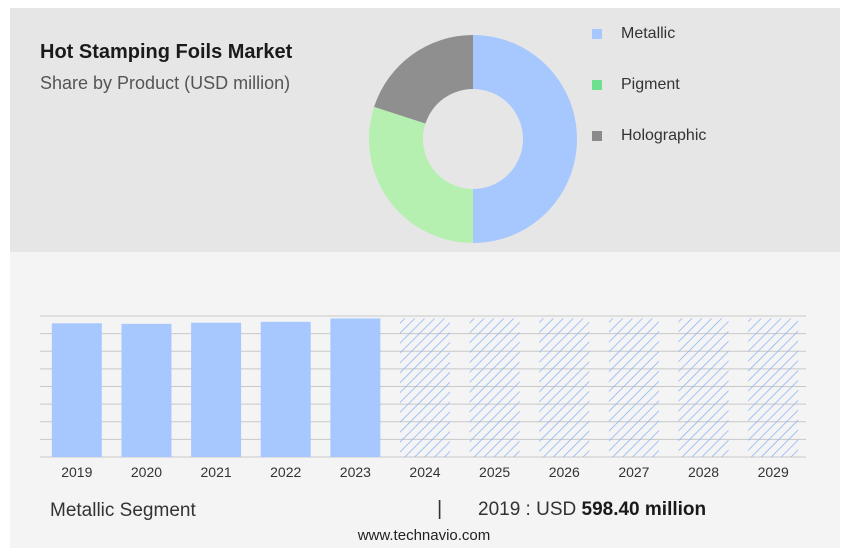  What do you see at coordinates (355, 472) in the screenshot?
I see `x-tick-label-2023: 2023` at bounding box center [355, 472].